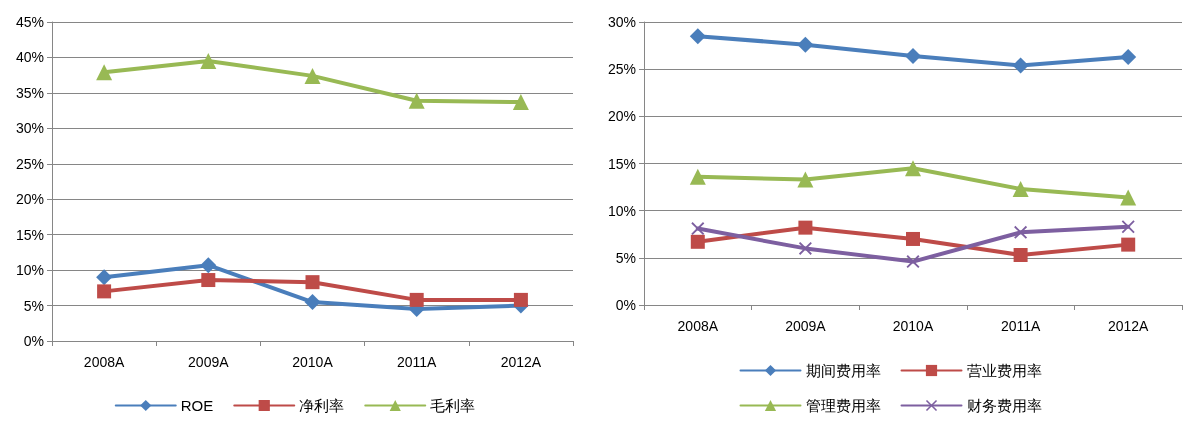  What do you see at coordinates (29, 57) in the screenshot?
I see `y-tick-label: 40%` at bounding box center [29, 57].